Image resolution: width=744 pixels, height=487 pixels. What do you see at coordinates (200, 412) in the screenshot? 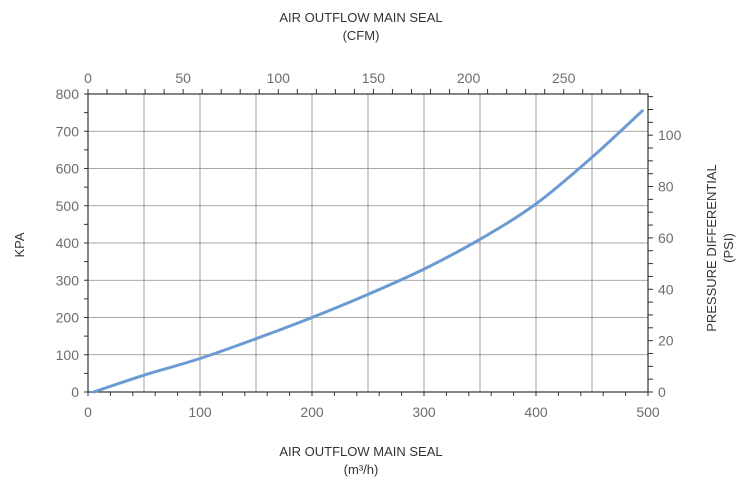
I see `x-bottom-tick-label: 100` at bounding box center [200, 412].